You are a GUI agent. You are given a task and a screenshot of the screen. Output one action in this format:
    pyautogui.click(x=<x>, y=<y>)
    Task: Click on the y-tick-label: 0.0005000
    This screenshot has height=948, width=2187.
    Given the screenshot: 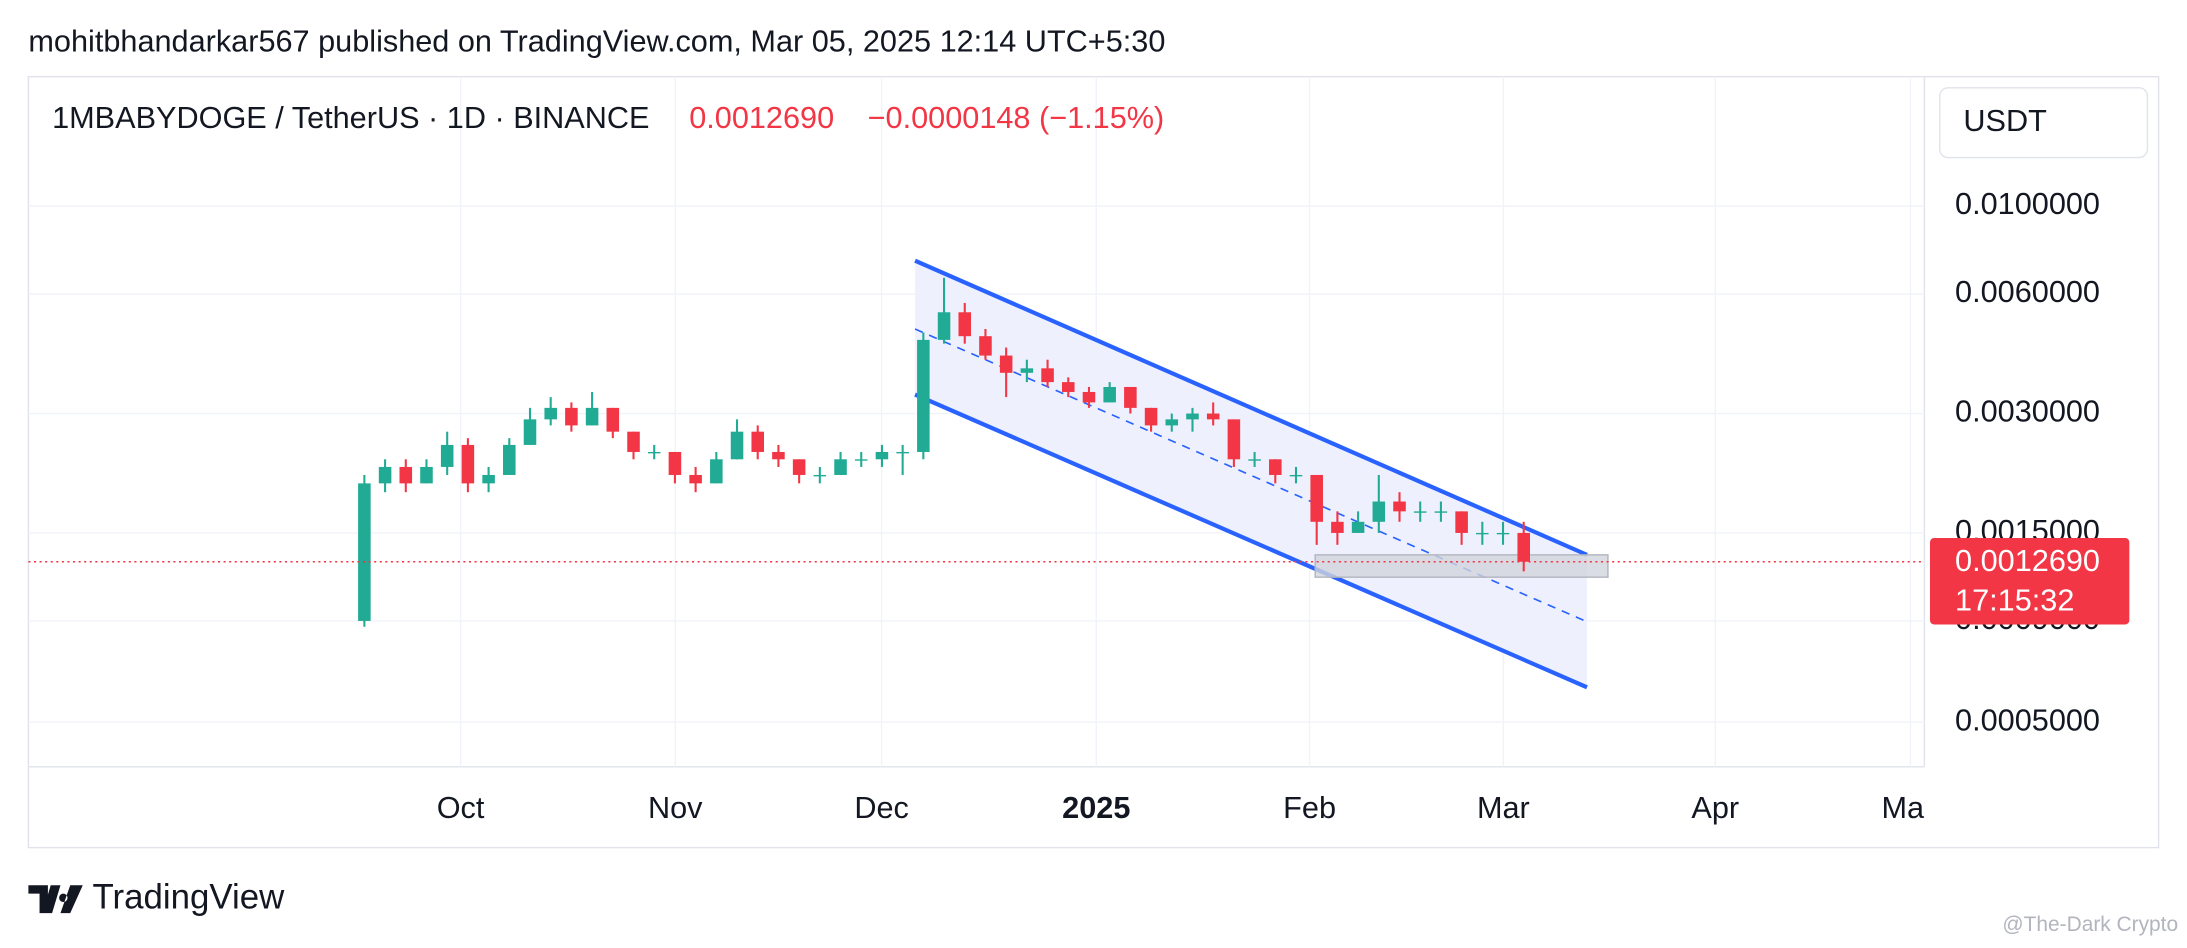 What is the action you would take?
    pyautogui.click(x=2027, y=720)
    